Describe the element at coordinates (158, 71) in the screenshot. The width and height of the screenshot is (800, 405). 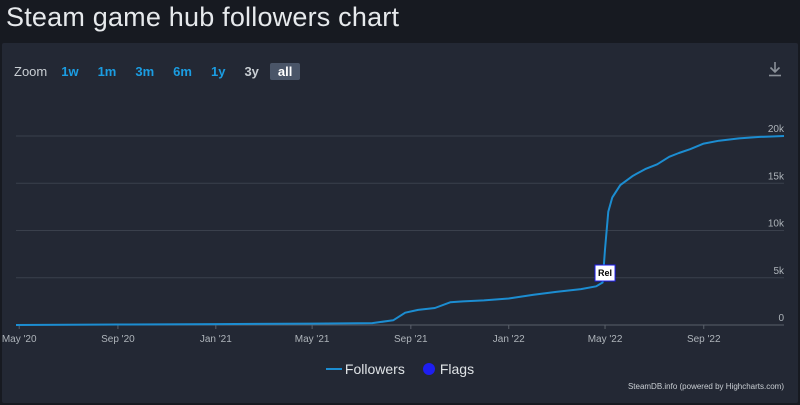
I see `zoom-bar: Zoom 1w 1m 3m 6m 1y 3y all` at that location.